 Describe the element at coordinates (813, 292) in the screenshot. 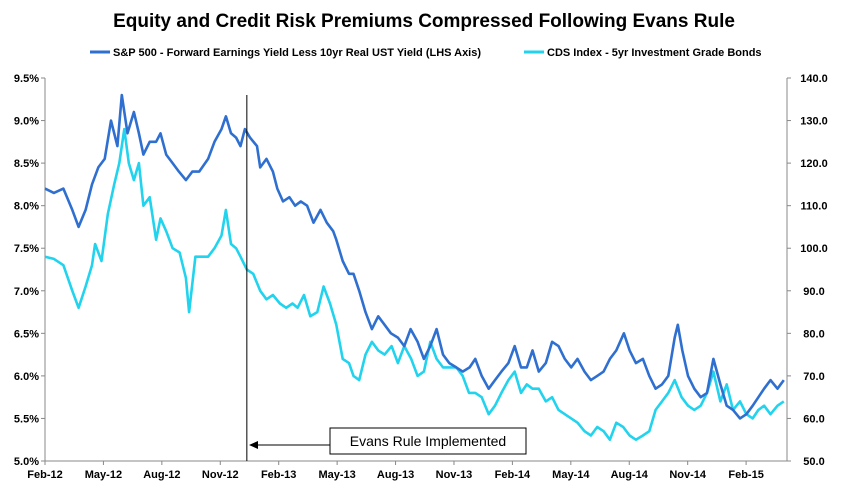

I see `y-right-tick-label: 90.0` at that location.